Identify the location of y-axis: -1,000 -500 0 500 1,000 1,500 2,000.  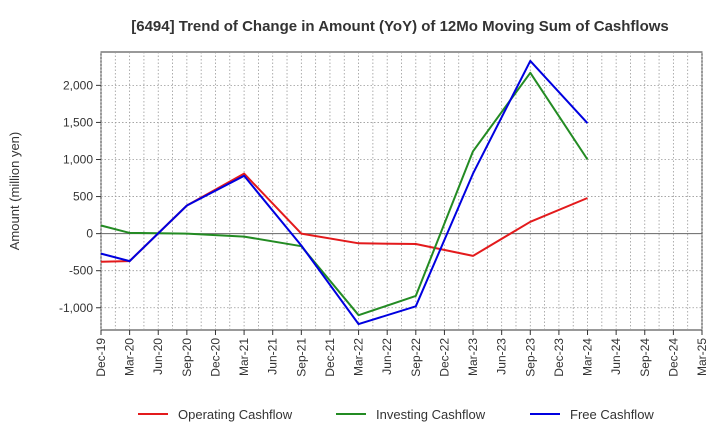
(80, 196).